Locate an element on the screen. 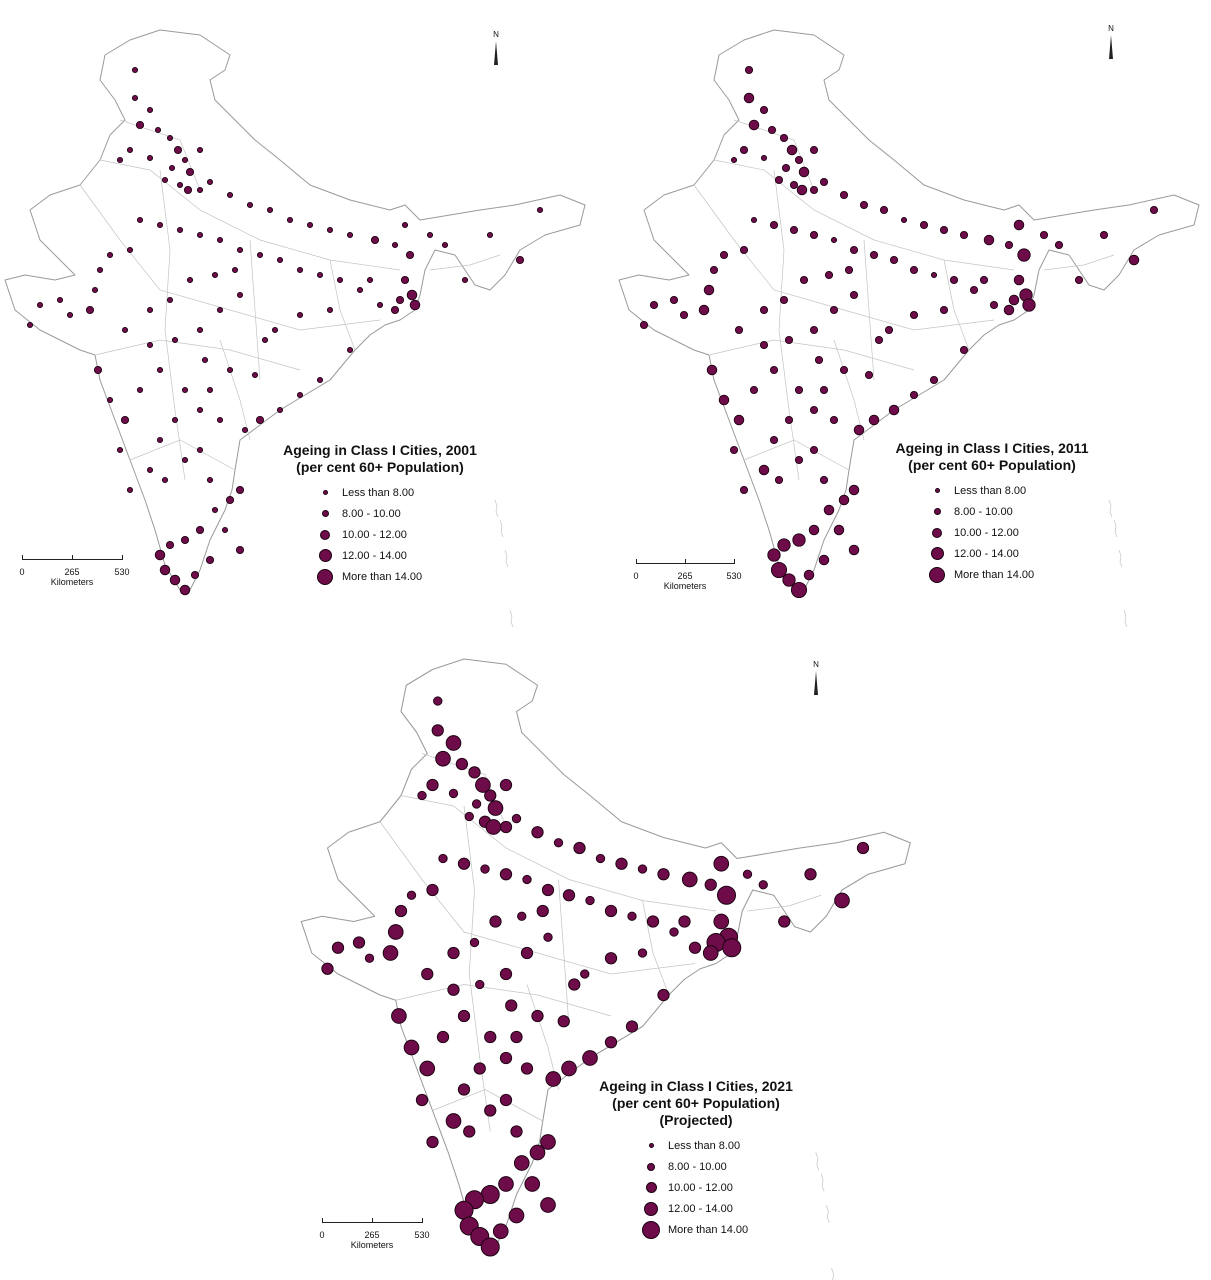  legend-title: Ageing in Class I Cities, 2011 is located at coordinates (992, 448).